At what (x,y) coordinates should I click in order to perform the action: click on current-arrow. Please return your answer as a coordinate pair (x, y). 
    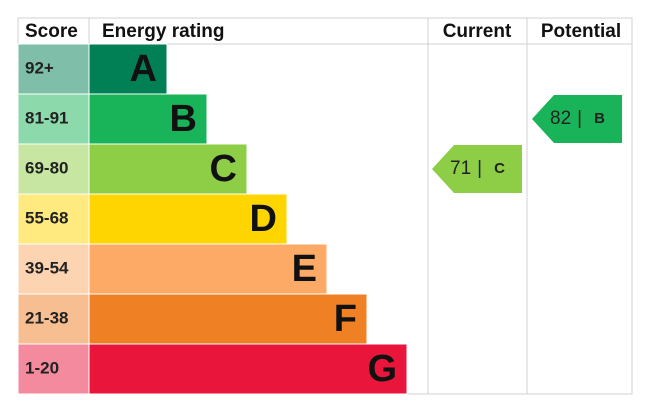
    Looking at the image, I should click on (477, 169).